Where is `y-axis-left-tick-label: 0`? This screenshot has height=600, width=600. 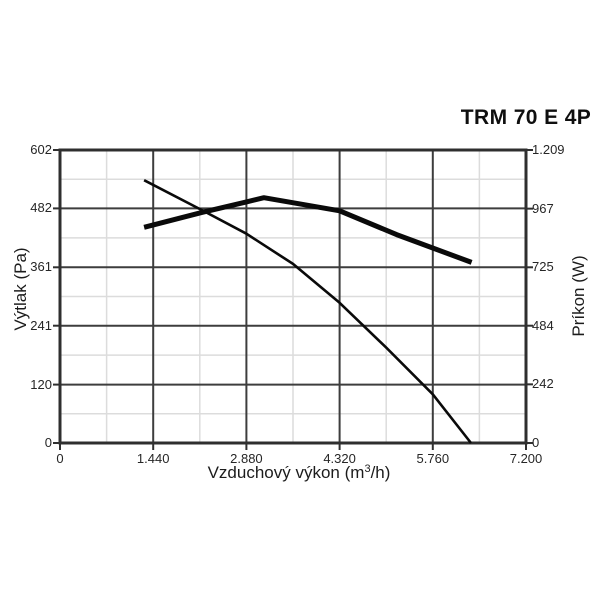 y-axis-left-tick-label: 0 is located at coordinates (48, 442).